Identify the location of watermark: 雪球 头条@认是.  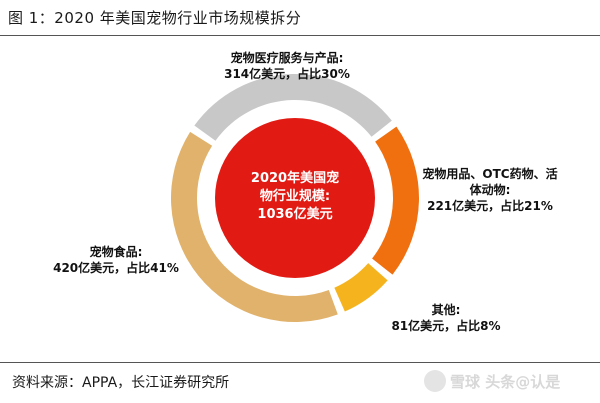
(492, 381).